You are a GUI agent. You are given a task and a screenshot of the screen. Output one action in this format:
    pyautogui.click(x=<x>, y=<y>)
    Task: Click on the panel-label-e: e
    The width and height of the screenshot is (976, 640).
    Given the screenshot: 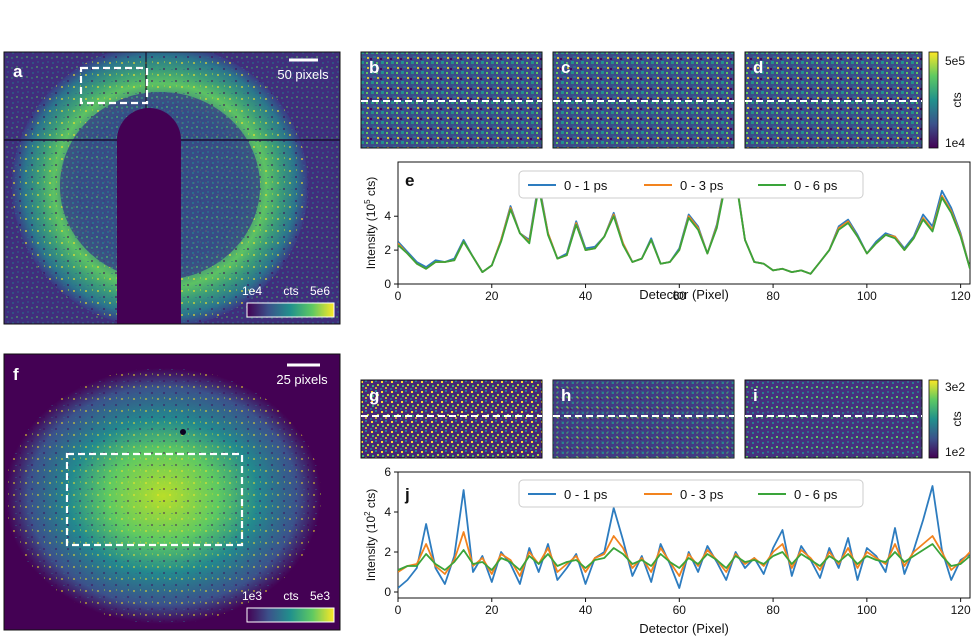 What is the action you would take?
    pyautogui.click(x=409, y=180)
    